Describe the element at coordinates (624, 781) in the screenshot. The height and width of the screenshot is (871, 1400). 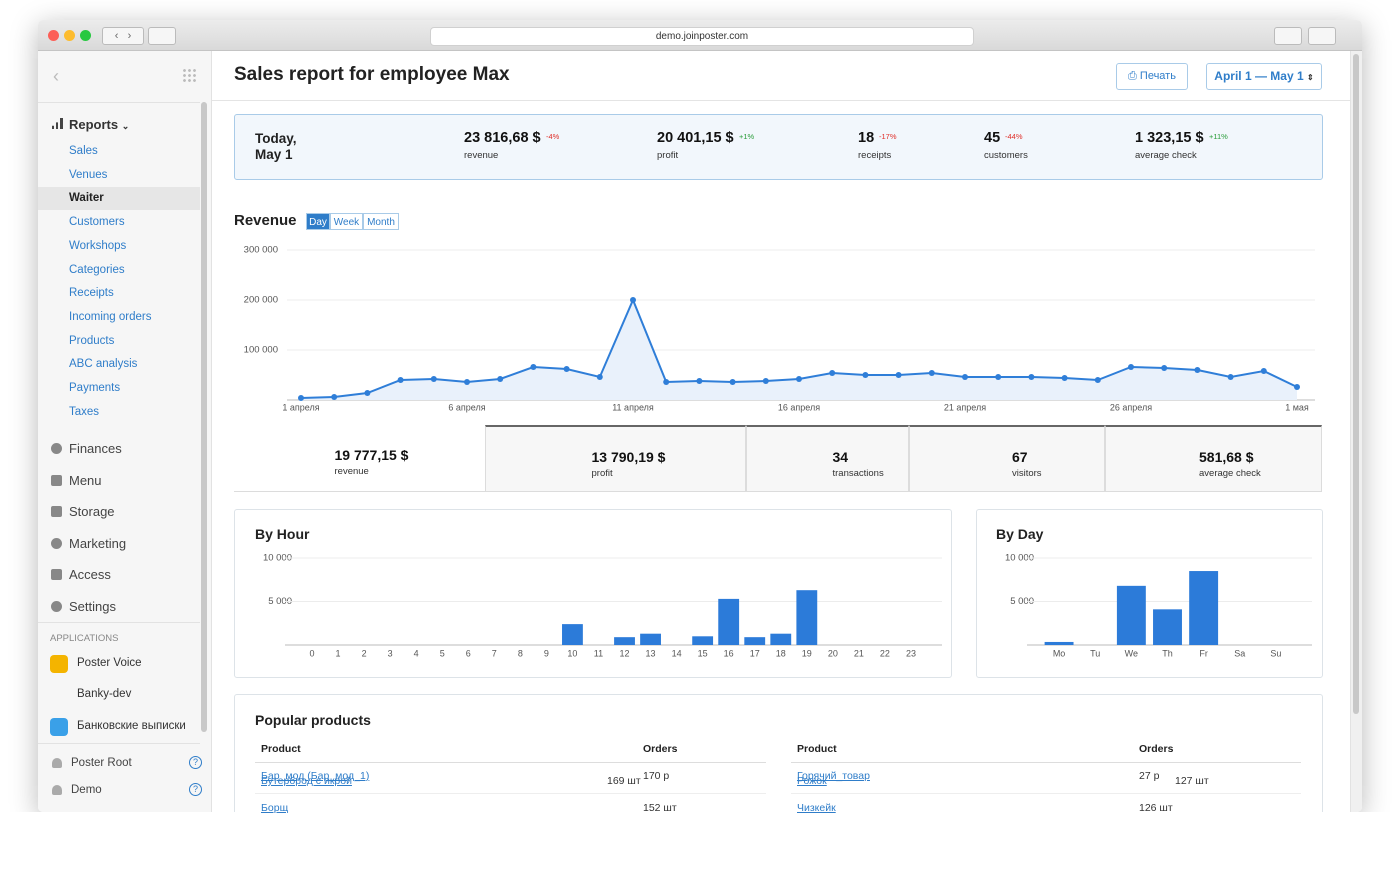
I see `orders-cell: 169 шт` at that location.